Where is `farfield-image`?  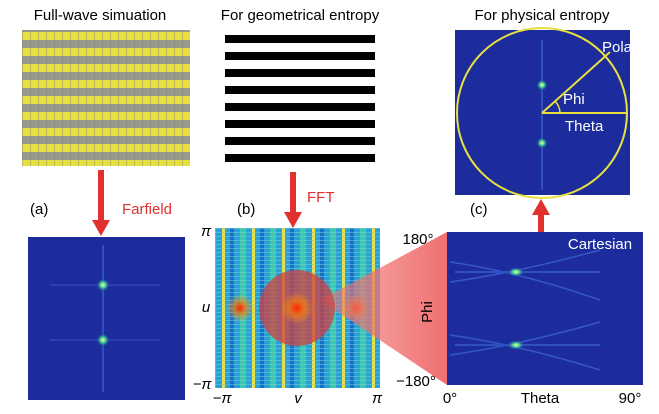 farfield-image is located at coordinates (106, 318).